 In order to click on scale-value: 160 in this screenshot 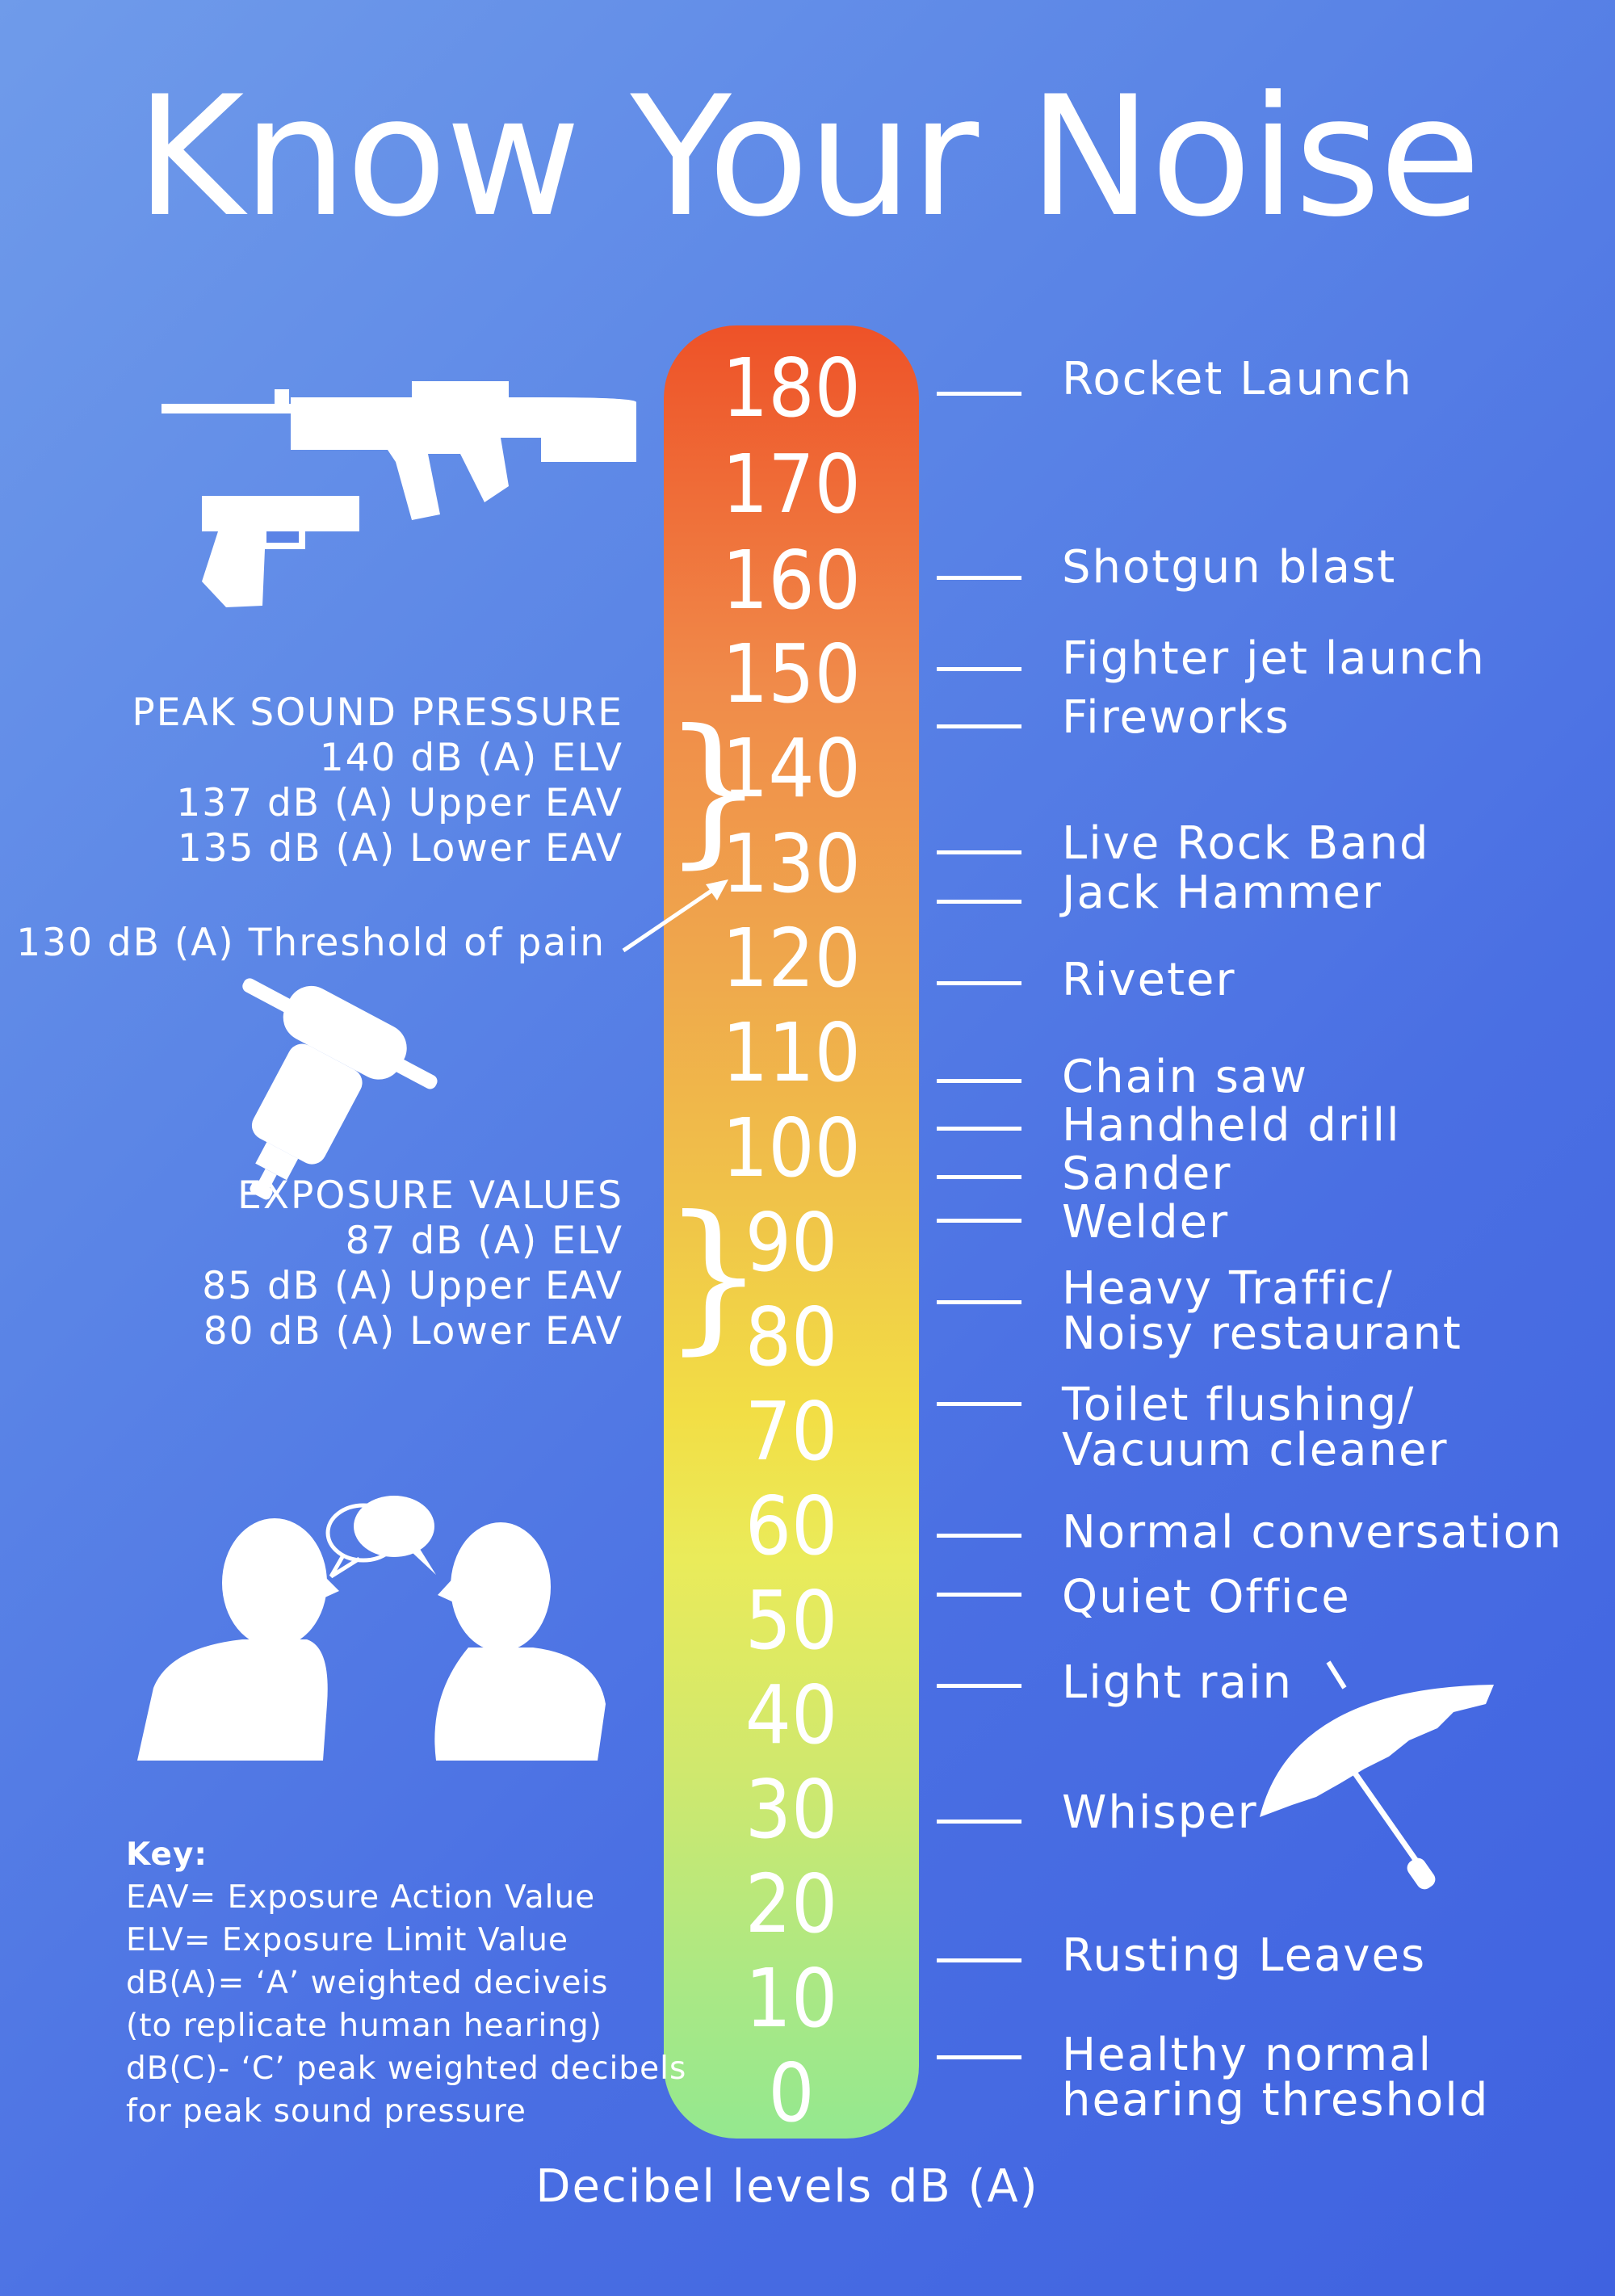, I will do `click(792, 580)`.